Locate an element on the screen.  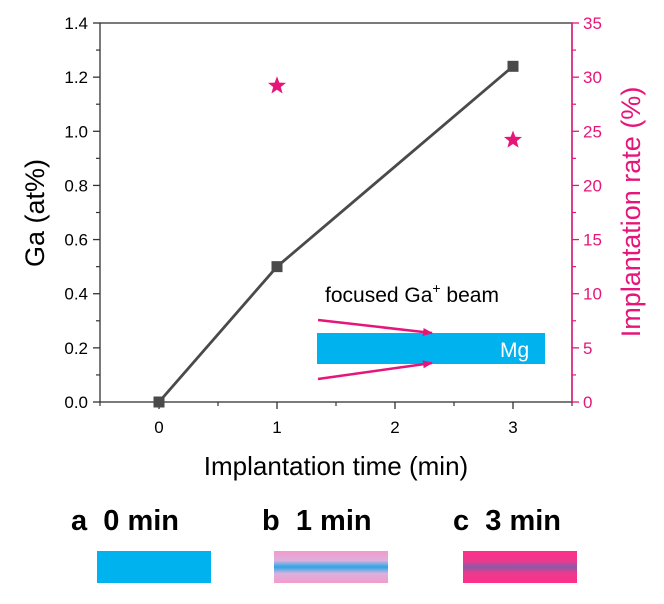
sample-swatch-1min is located at coordinates (331, 567).